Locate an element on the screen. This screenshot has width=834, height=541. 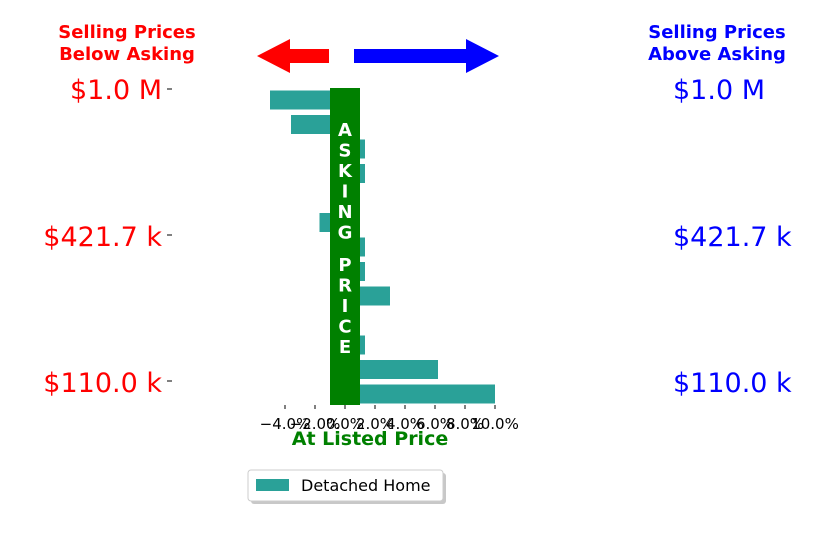
band-letter: A is located at coordinates (345, 130).